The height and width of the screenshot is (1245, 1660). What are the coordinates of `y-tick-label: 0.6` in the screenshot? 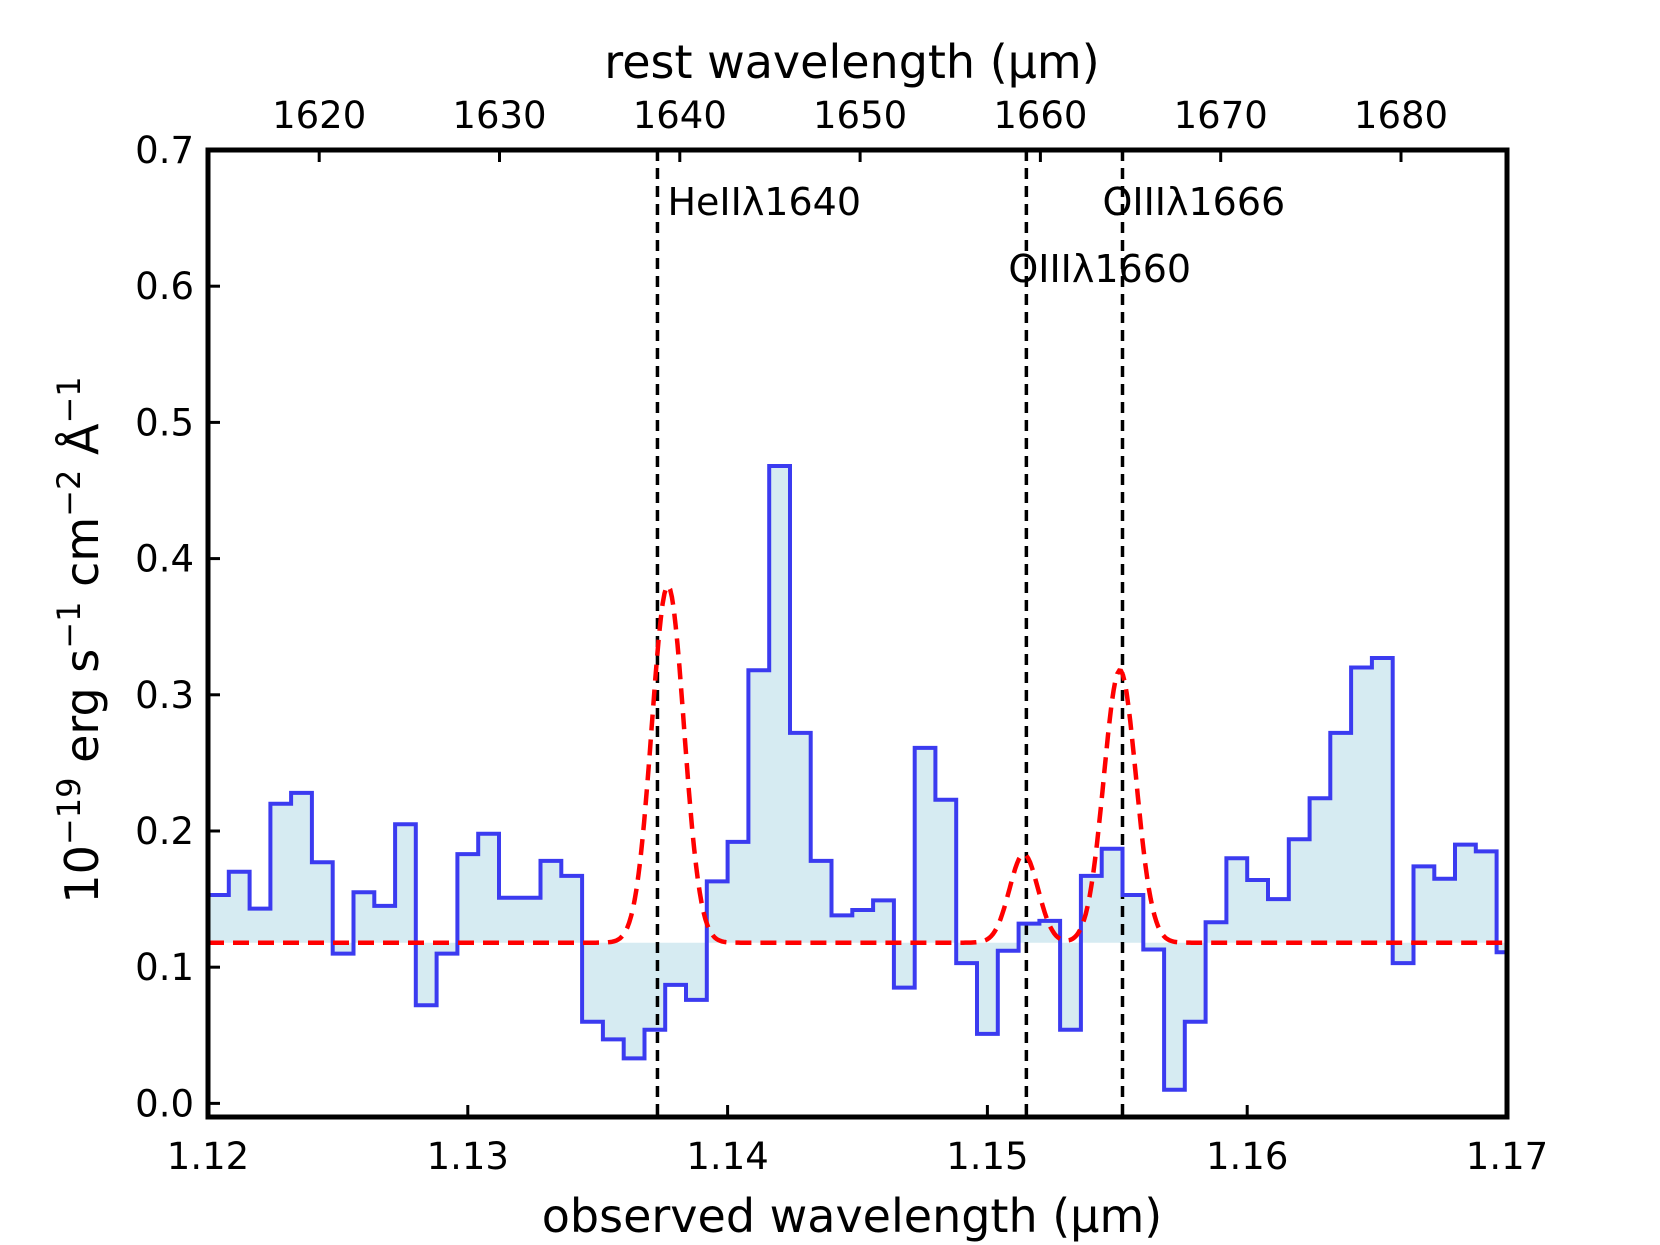 It's located at (164, 286).